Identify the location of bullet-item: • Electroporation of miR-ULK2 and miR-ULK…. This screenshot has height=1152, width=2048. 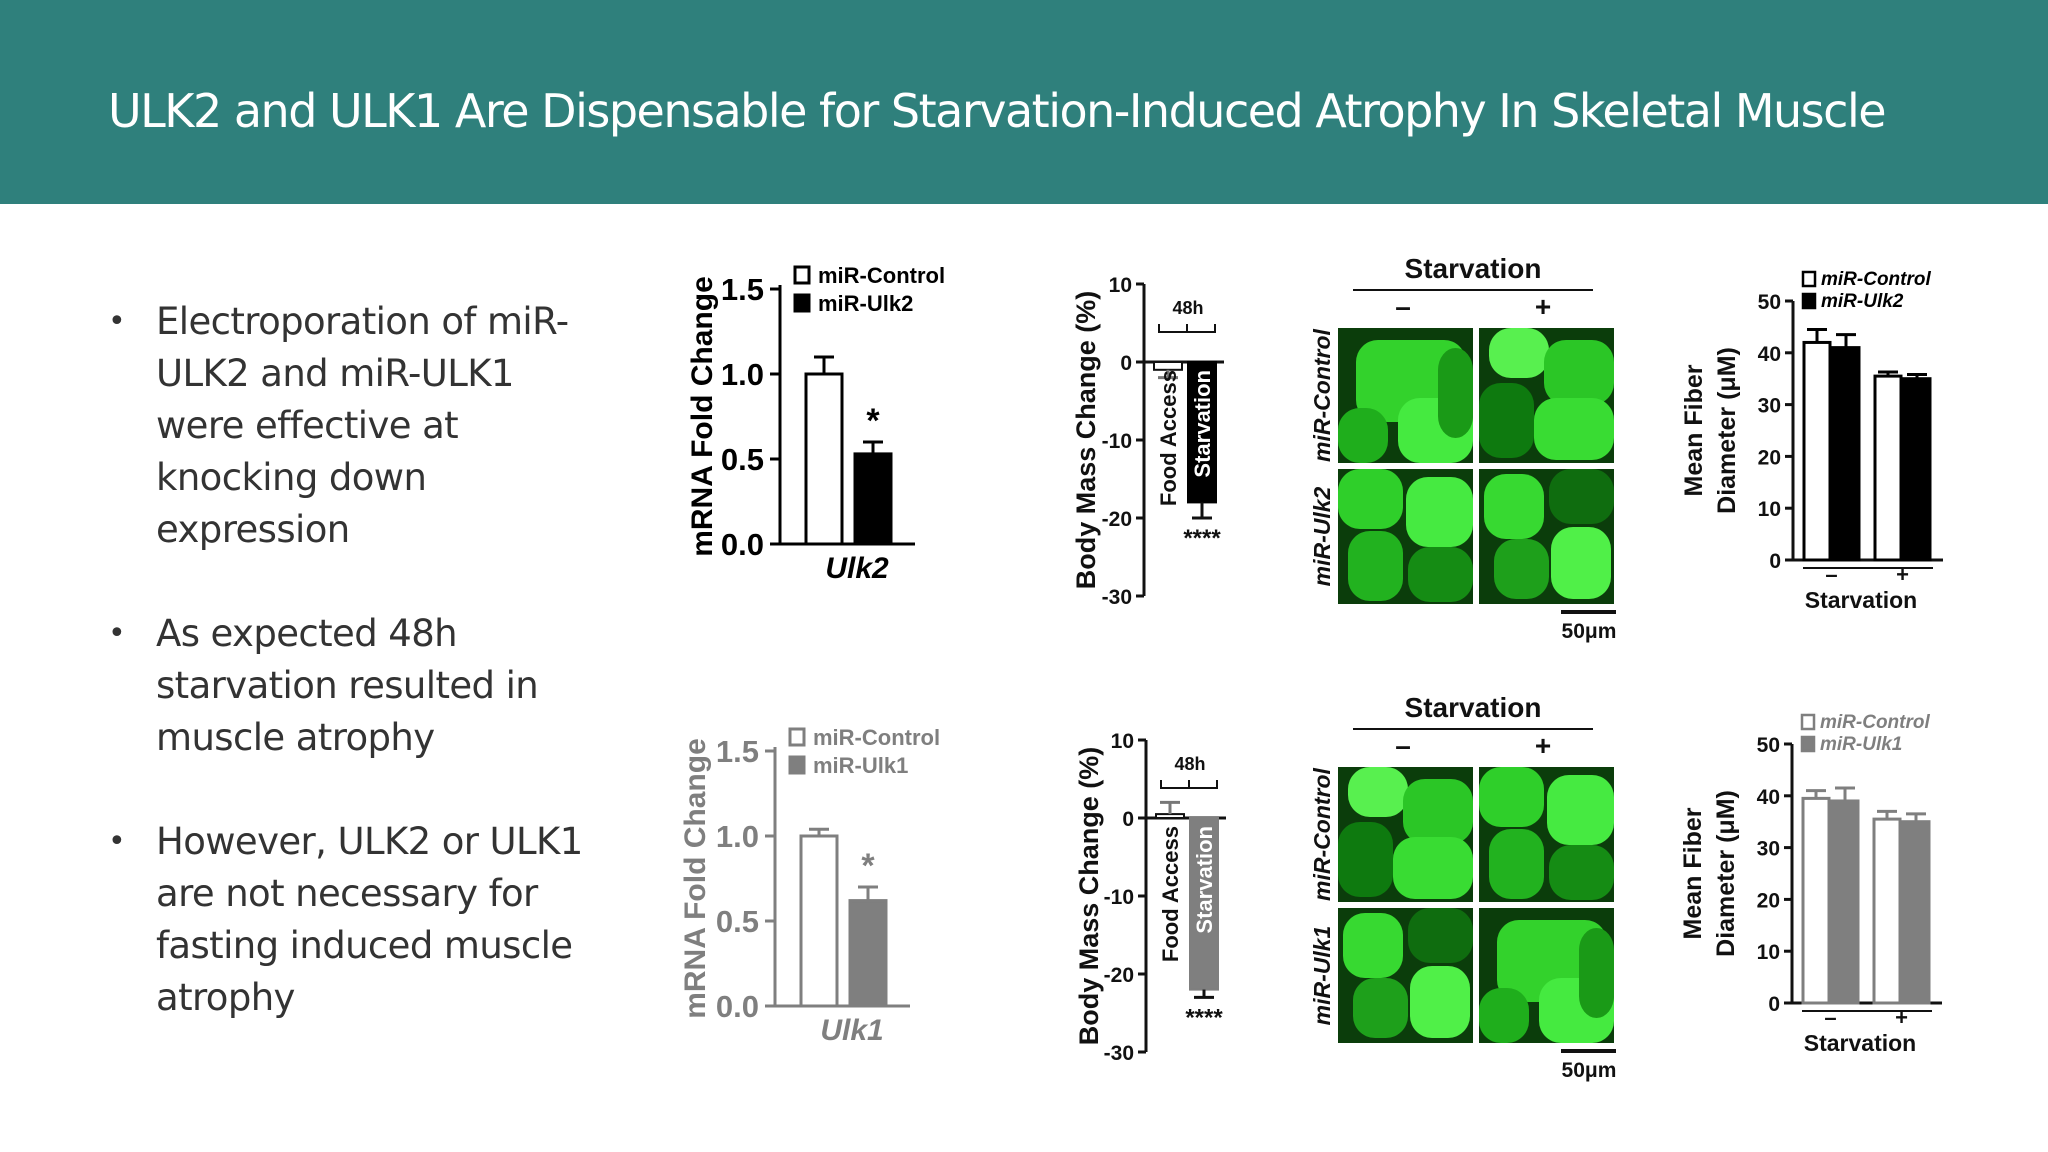
(358, 426).